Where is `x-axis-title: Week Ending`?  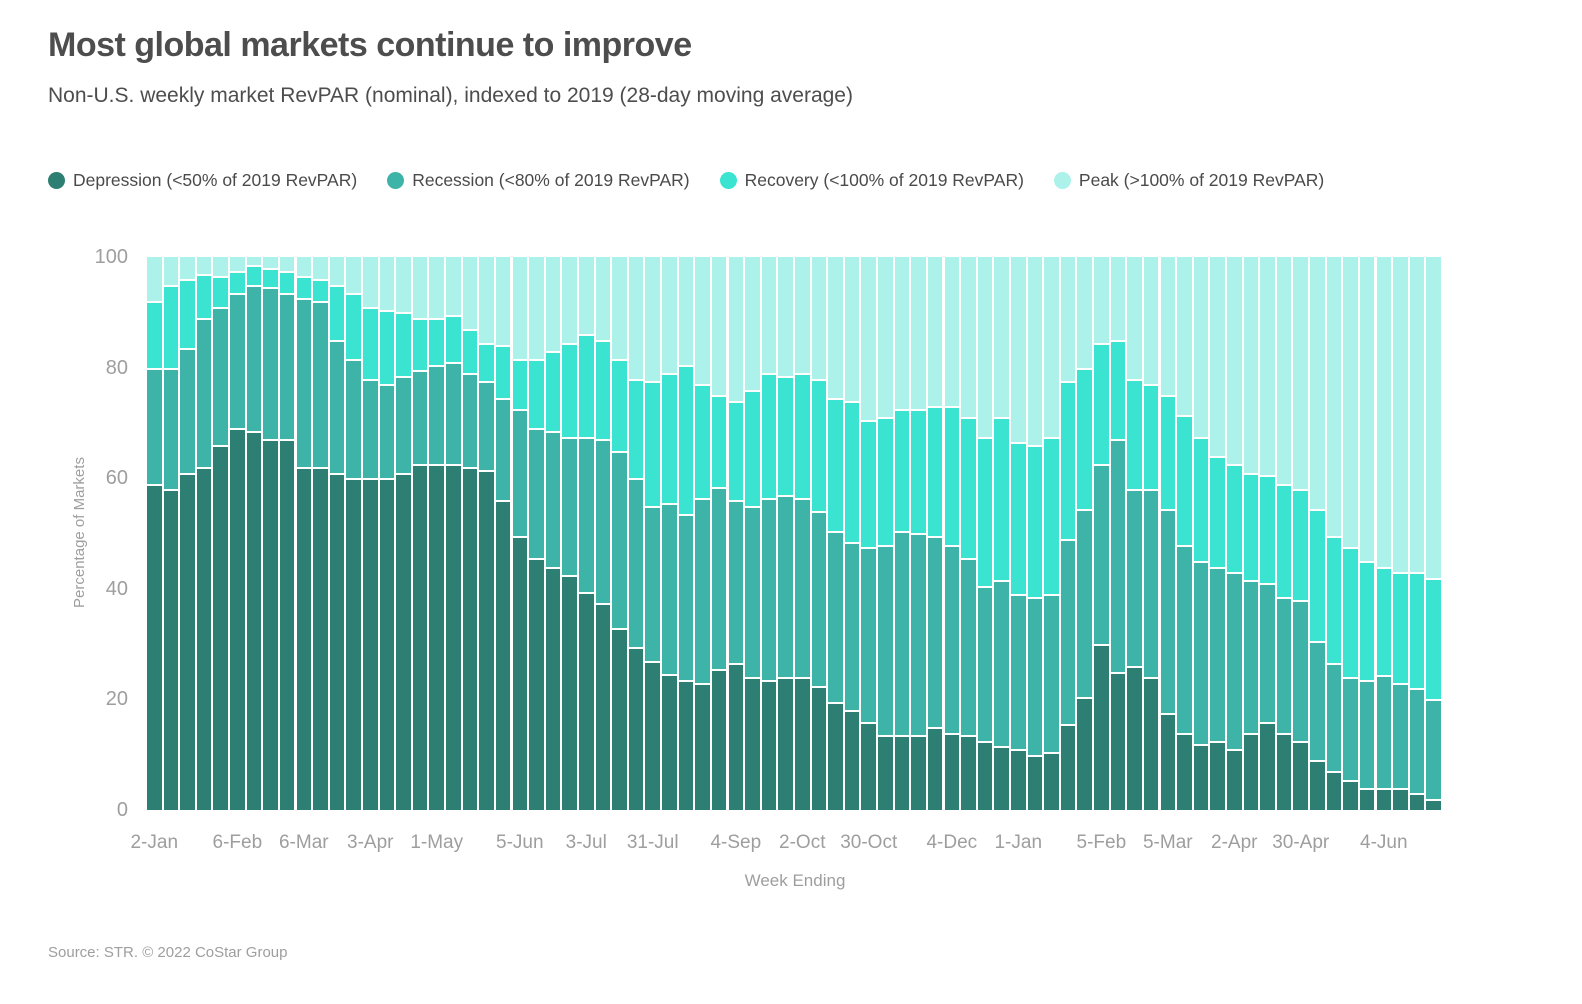 x-axis-title: Week Ending is located at coordinates (795, 880).